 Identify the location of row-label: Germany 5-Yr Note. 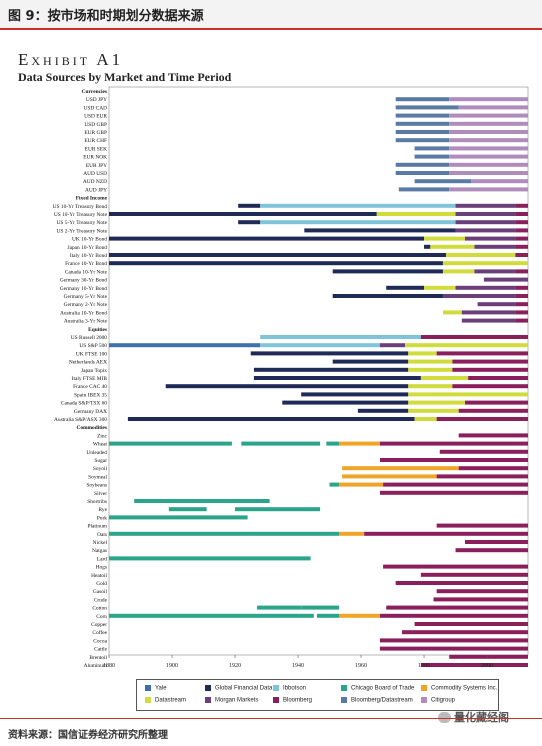
(86, 297).